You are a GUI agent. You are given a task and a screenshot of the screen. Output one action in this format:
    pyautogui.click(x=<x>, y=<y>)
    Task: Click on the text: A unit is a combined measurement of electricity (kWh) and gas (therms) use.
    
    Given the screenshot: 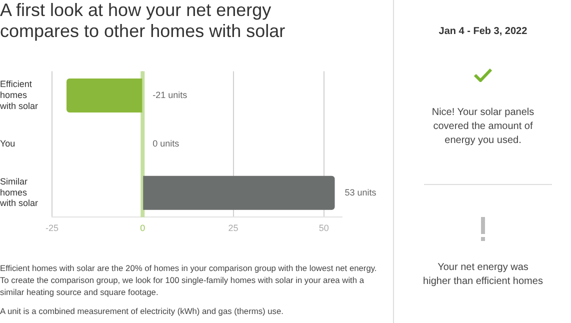 What is the action you would take?
    pyautogui.click(x=142, y=311)
    